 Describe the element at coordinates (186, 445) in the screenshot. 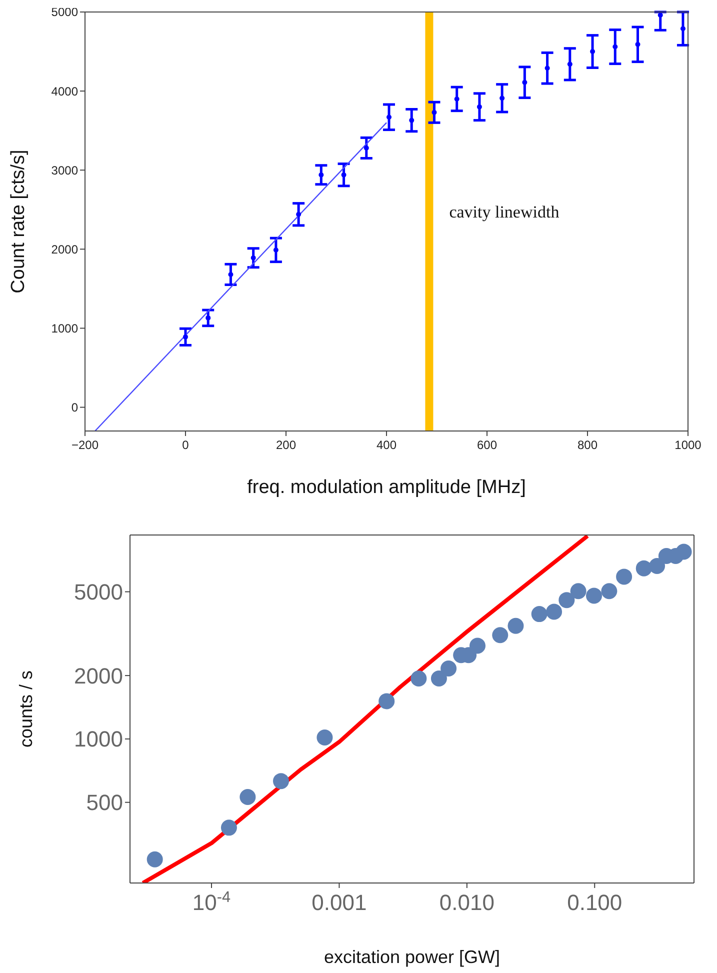

I see `x-tick-label: 0` at that location.